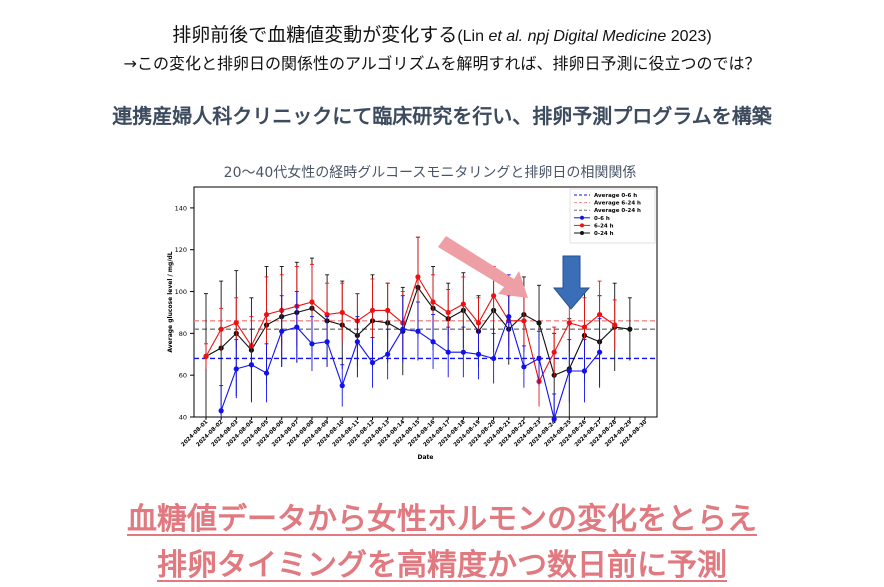 This screenshot has height=587, width=884. I want to click on legend-label: Average 0-6 h, so click(615, 196).